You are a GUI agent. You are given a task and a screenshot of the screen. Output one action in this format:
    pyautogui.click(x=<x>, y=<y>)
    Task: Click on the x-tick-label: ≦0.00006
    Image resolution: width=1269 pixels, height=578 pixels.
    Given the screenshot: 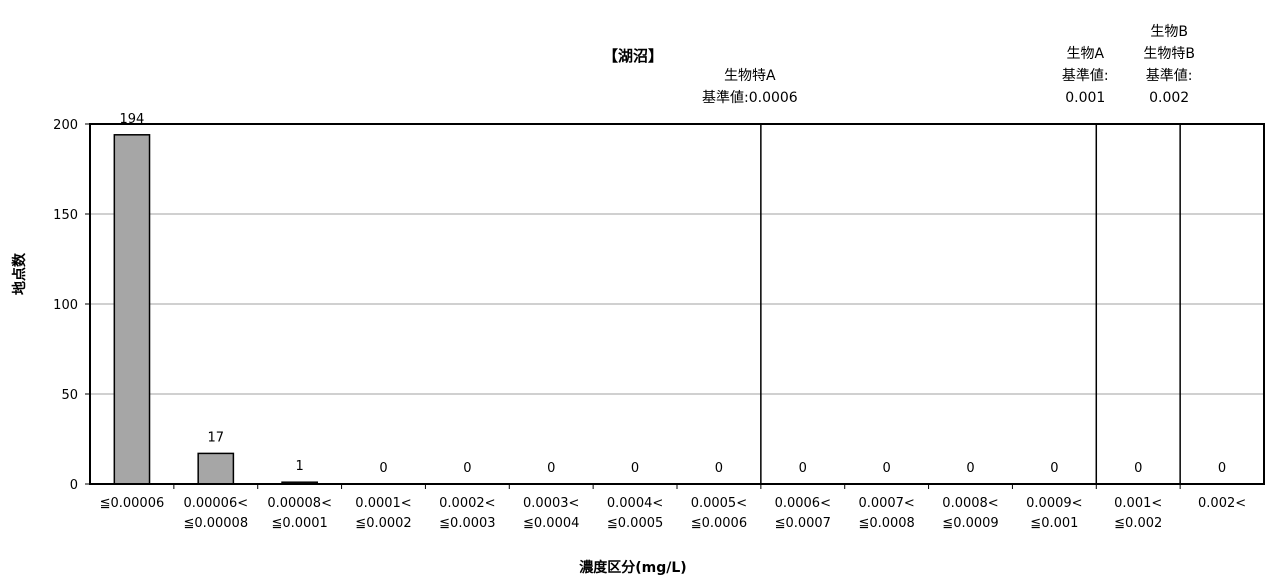 What is the action you would take?
    pyautogui.click(x=132, y=503)
    